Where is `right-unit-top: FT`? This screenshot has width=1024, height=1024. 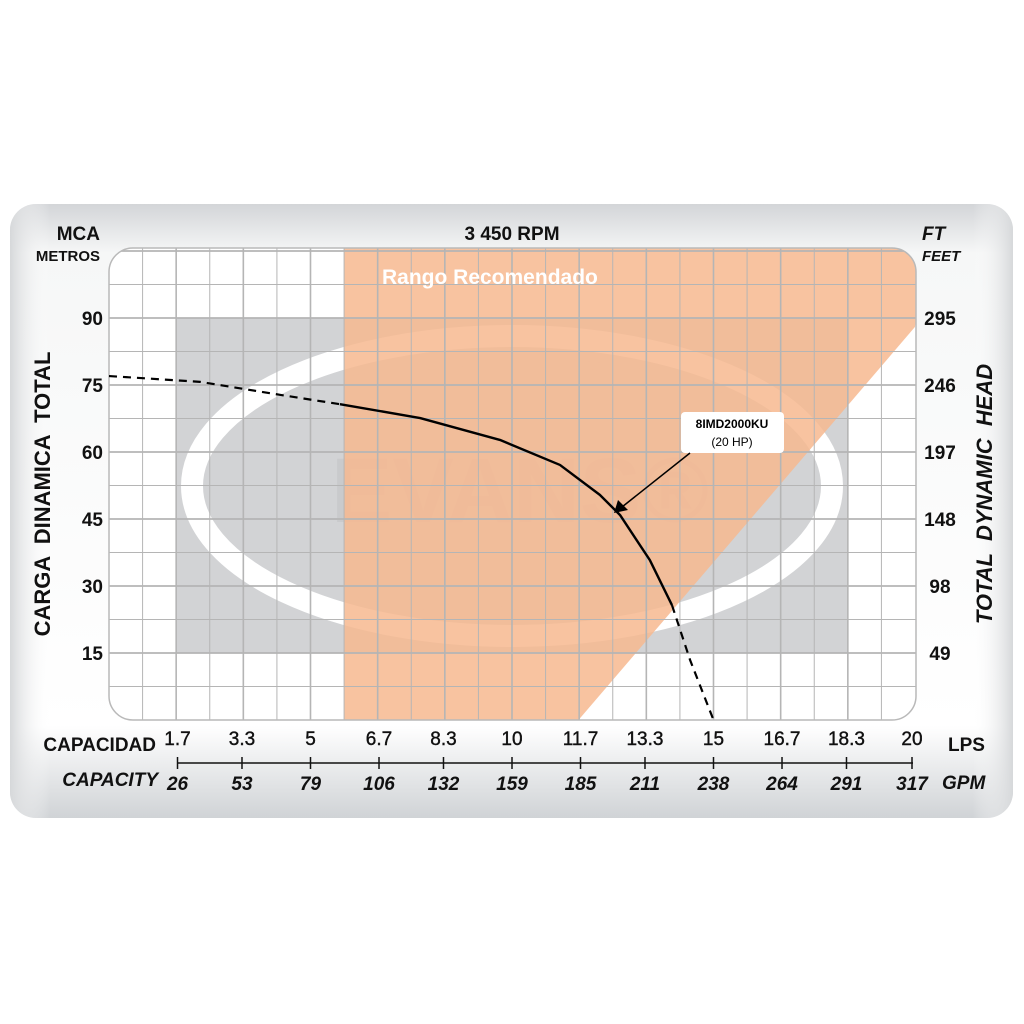 right-unit-top: FT is located at coordinates (934, 234).